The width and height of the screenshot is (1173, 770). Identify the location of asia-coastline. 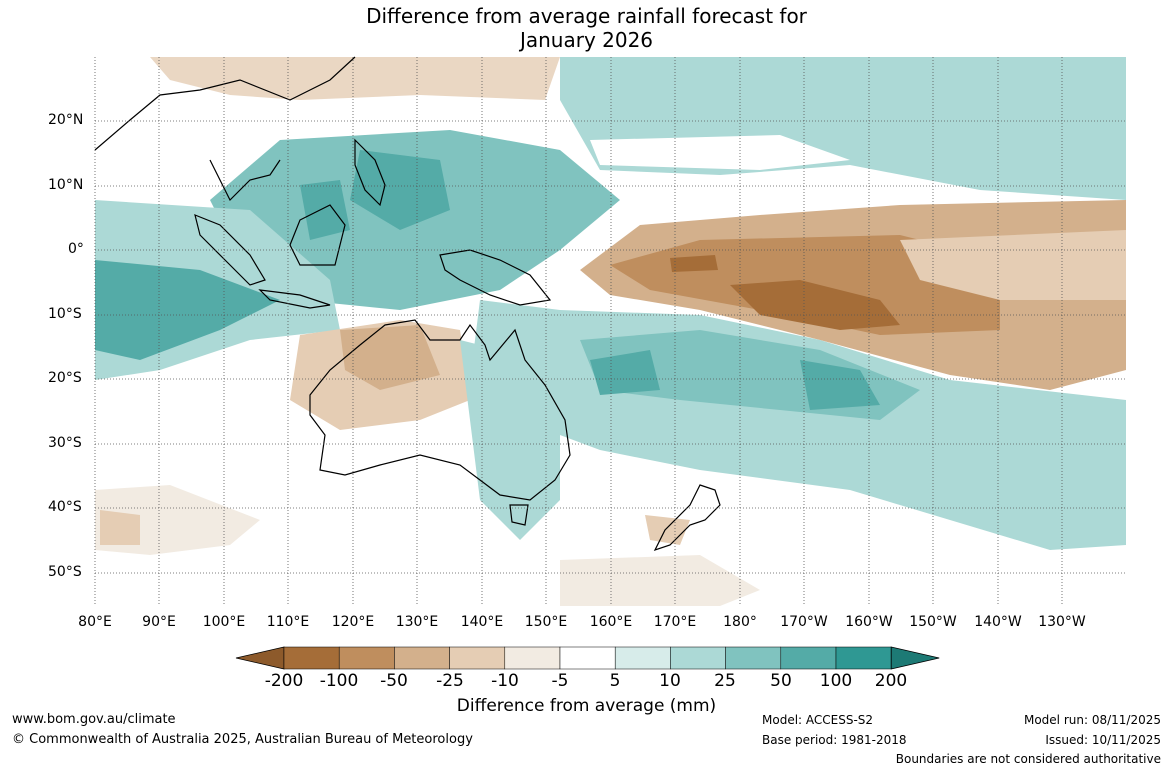
(225, 129).